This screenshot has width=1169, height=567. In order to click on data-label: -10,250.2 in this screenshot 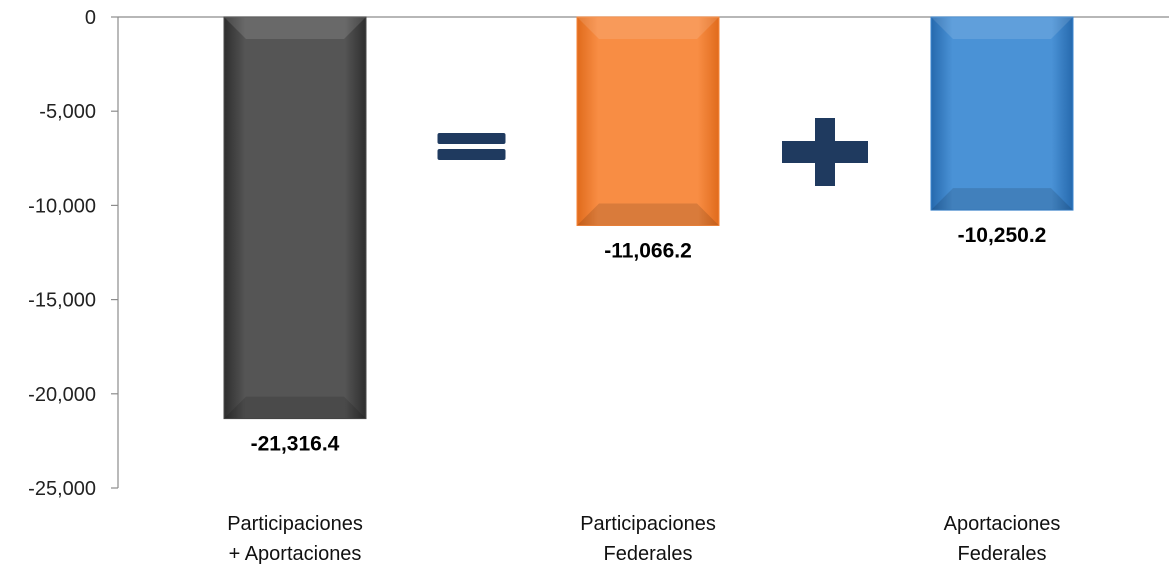, I will do `click(1002, 235)`.